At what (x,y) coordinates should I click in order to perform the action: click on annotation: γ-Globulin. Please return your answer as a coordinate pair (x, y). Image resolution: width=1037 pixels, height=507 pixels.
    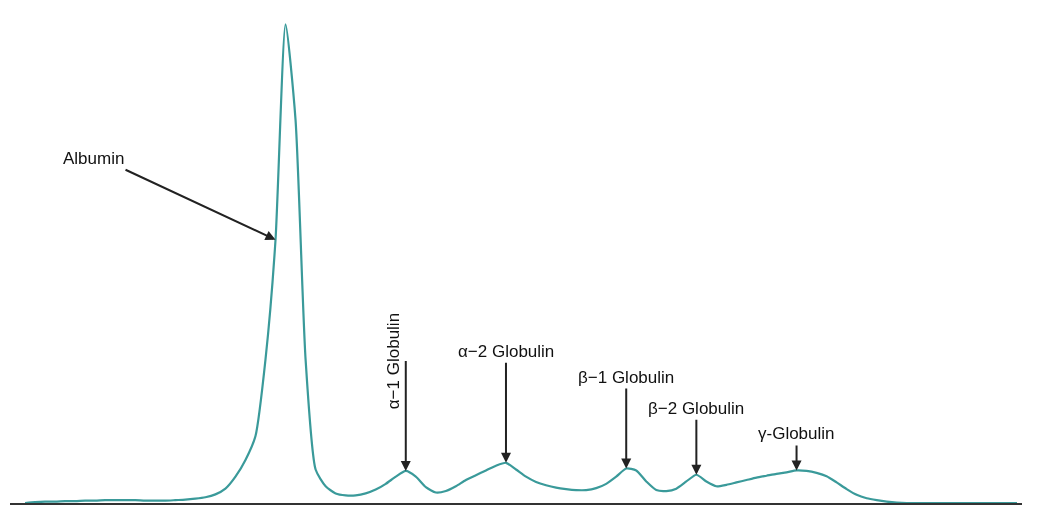
    Looking at the image, I should click on (796, 433).